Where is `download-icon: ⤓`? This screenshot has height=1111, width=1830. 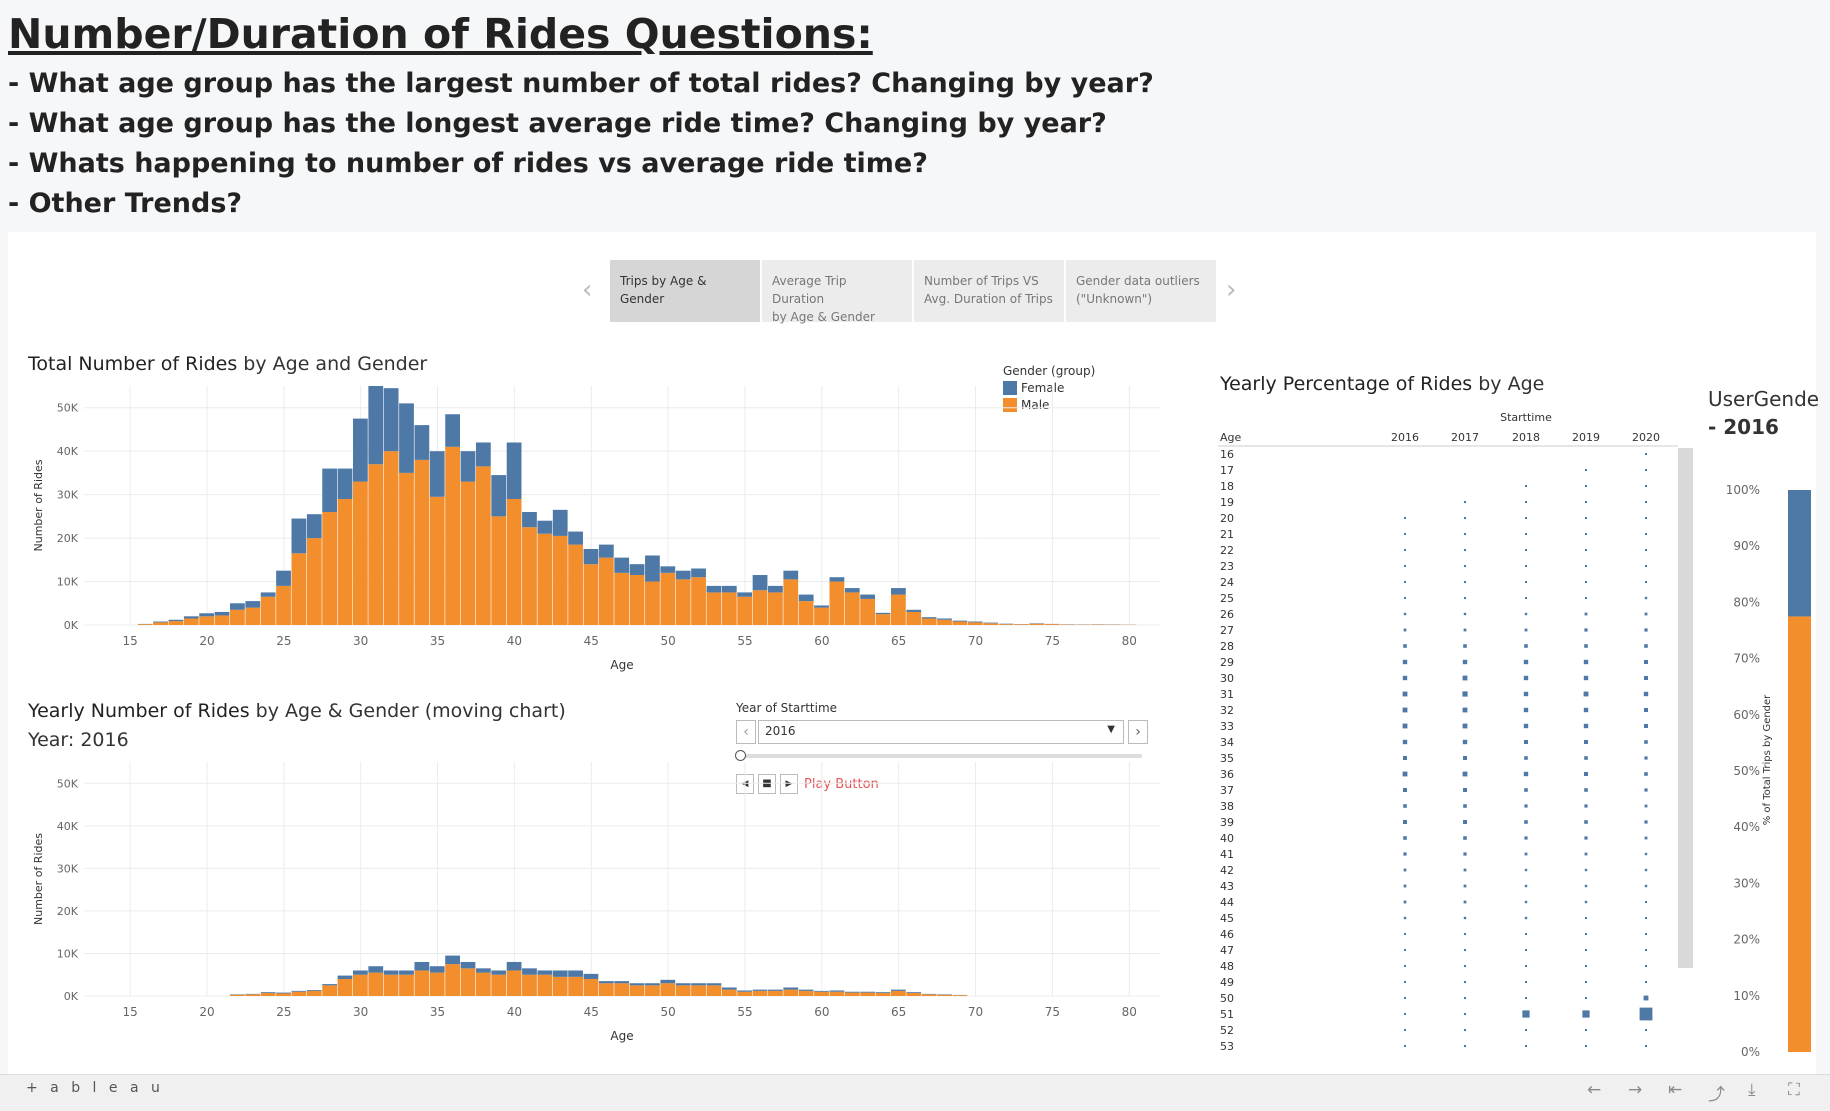
download-icon: ⤓ is located at coordinates (1752, 1090).